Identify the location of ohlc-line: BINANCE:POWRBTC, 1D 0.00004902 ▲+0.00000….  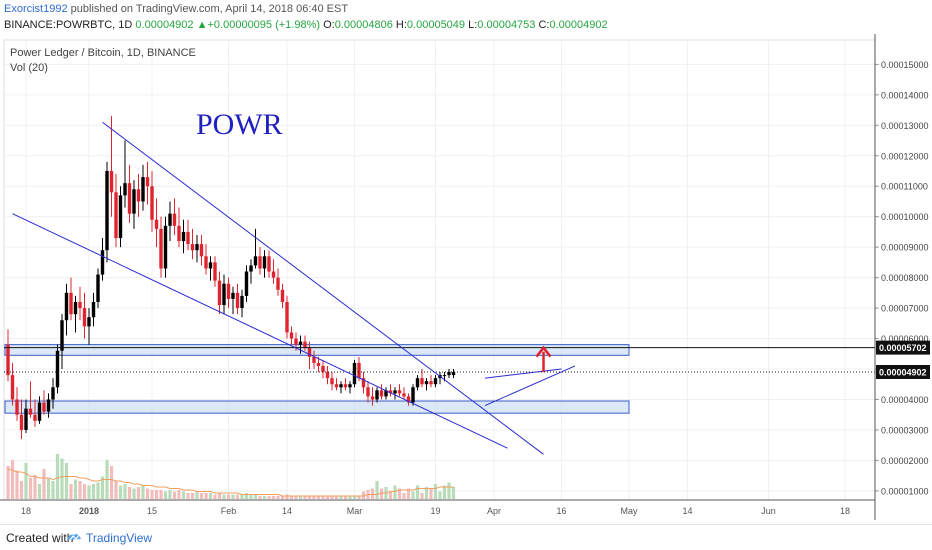
(306, 25).